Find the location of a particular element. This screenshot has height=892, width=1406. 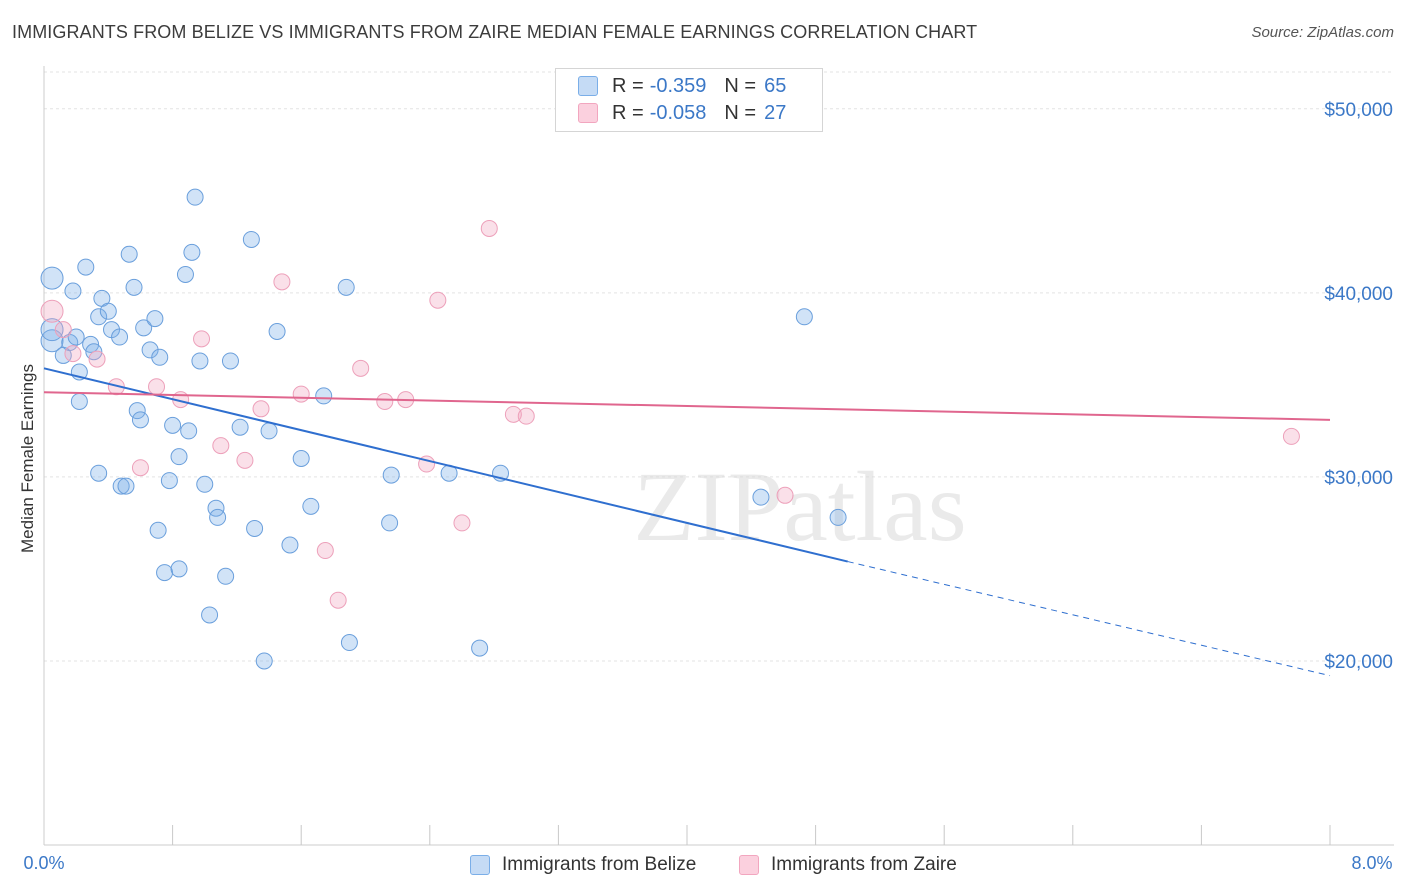

legend-label-belize: Immigrants from Belize is located at coordinates (599, 864).